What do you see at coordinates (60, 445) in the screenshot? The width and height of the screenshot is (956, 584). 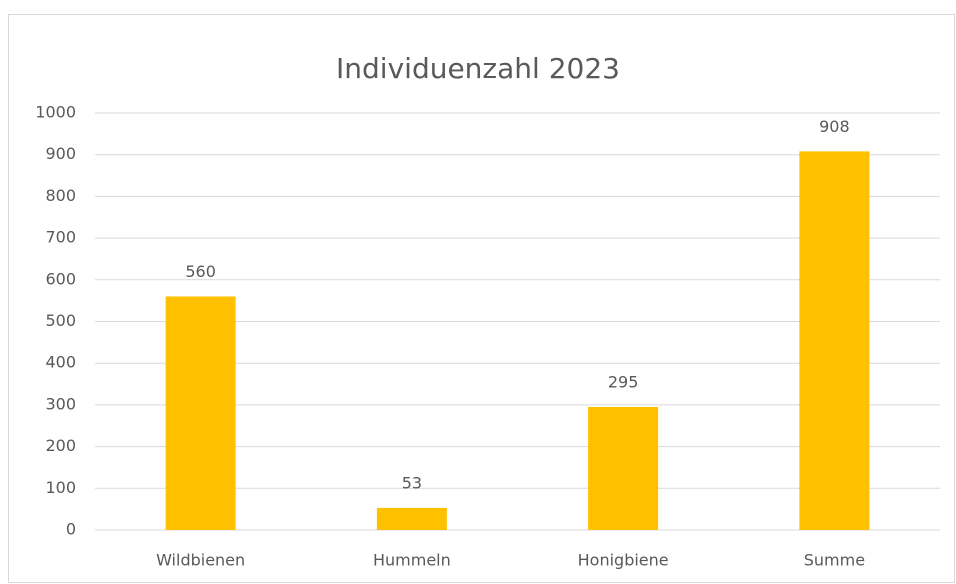 I see `y-tick-label: 200` at bounding box center [60, 445].